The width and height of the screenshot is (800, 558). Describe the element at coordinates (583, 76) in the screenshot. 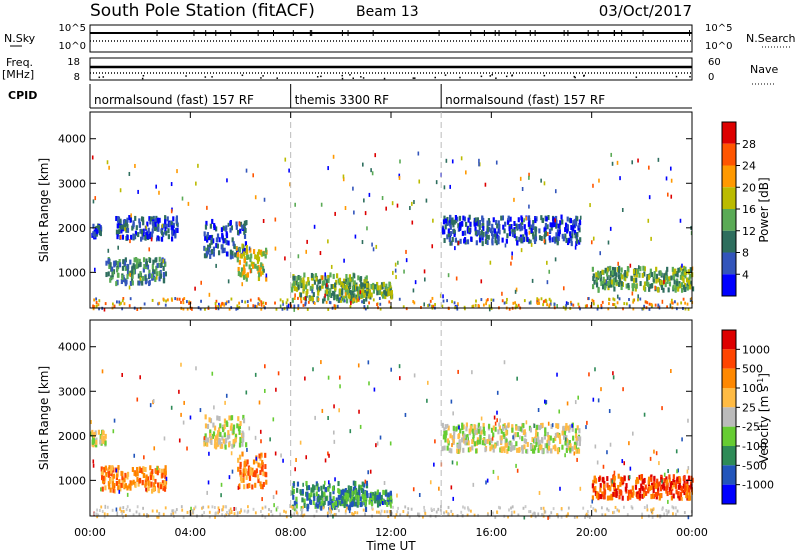

I see `nave-dot` at that location.